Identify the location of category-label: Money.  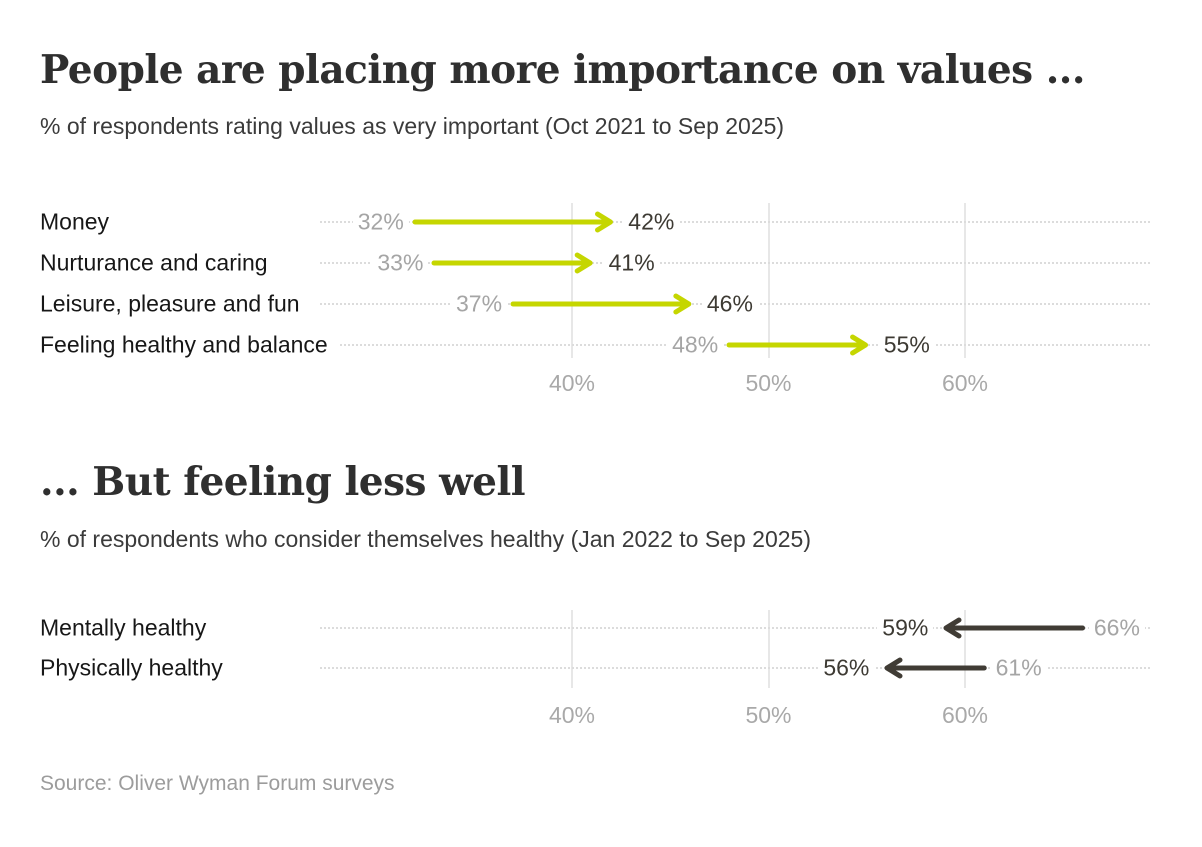
(80, 222).